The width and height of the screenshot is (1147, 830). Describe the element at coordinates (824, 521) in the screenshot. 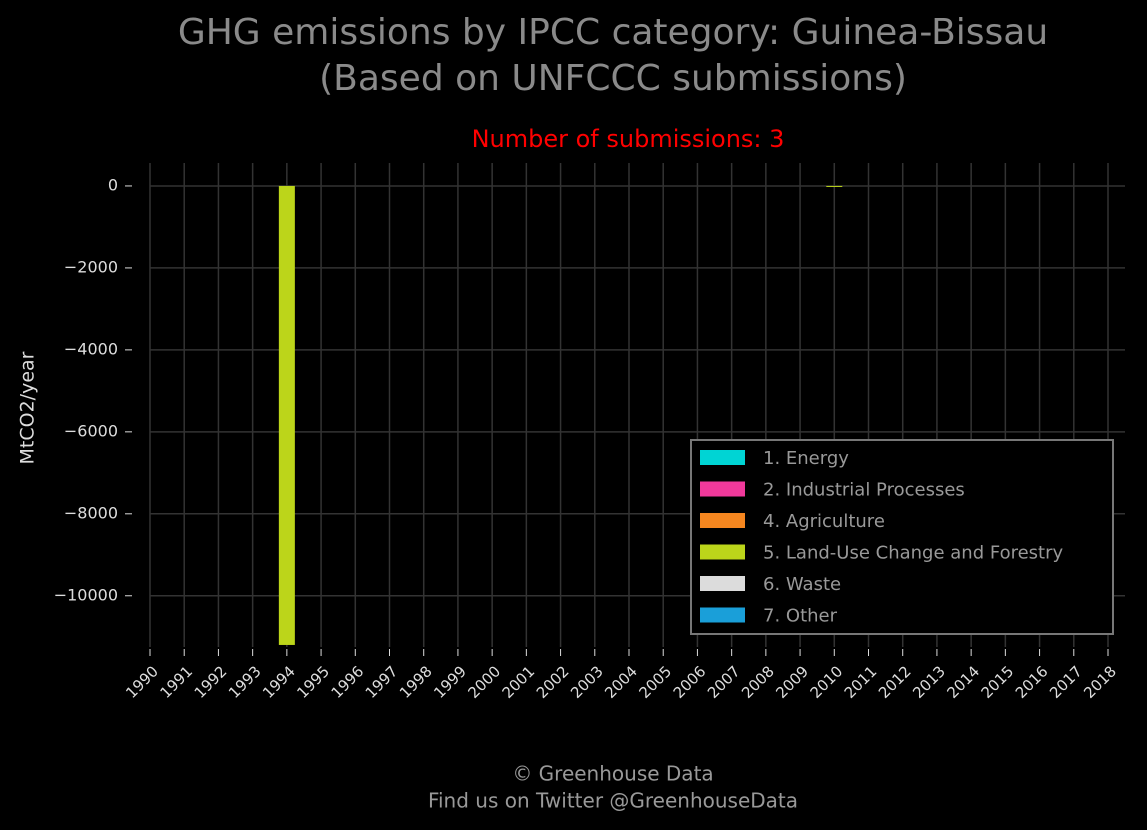

I see `legend-label: 4. Agriculture` at that location.